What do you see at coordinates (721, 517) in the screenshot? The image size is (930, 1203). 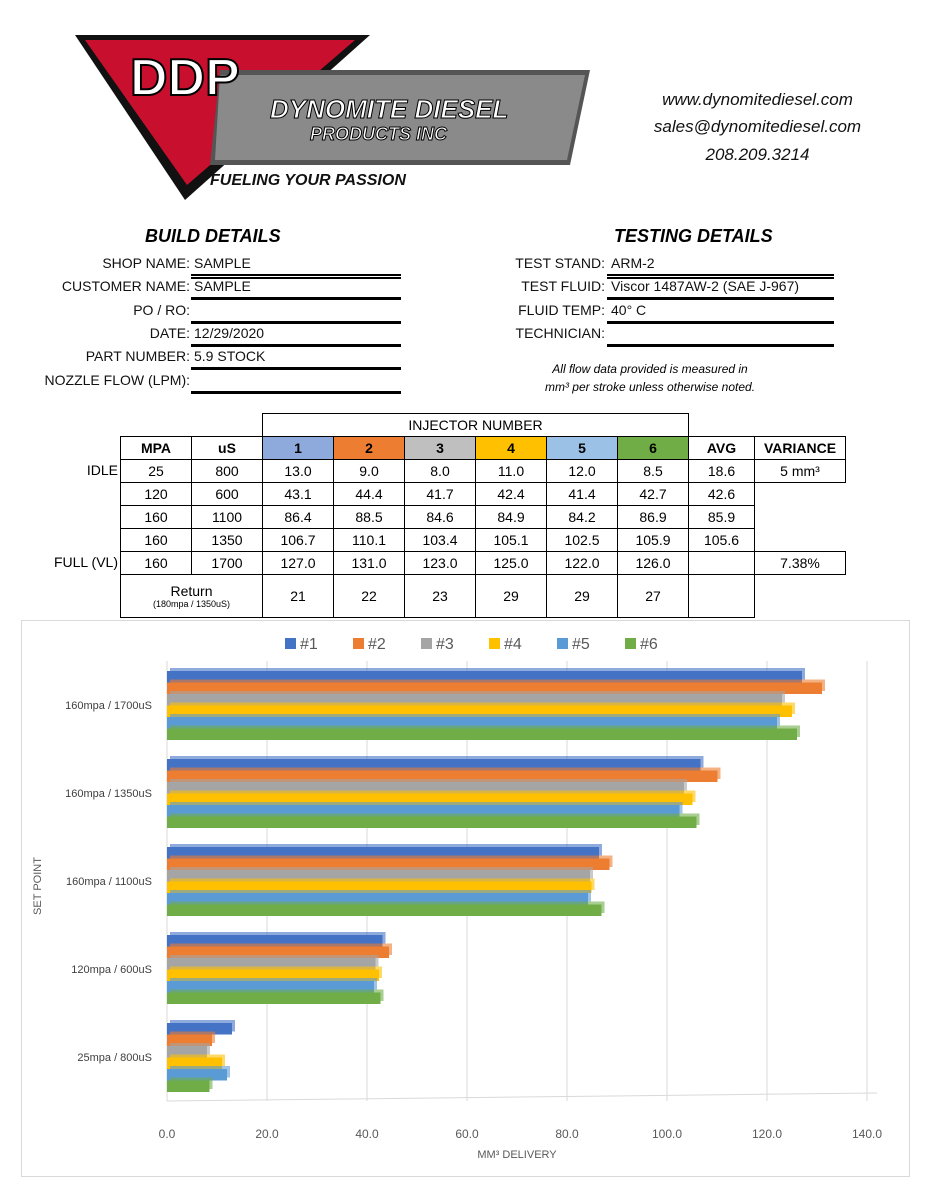 I see `table-cell: 85.9` at bounding box center [721, 517].